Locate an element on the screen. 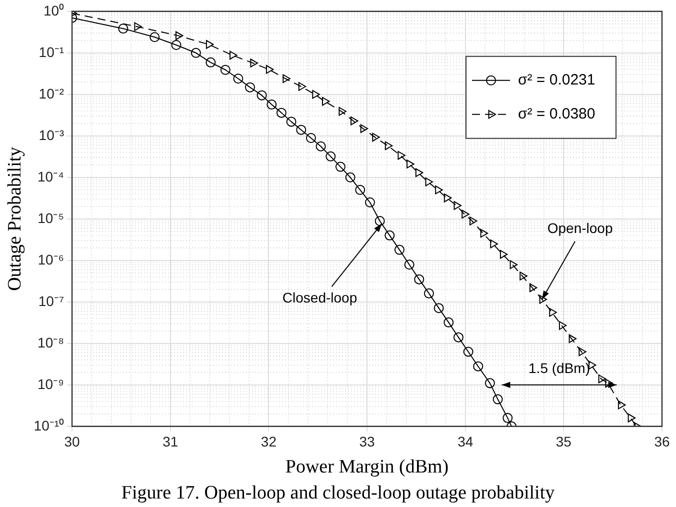  y-tick-label: 10⁻⁷ is located at coordinates (51, 300).